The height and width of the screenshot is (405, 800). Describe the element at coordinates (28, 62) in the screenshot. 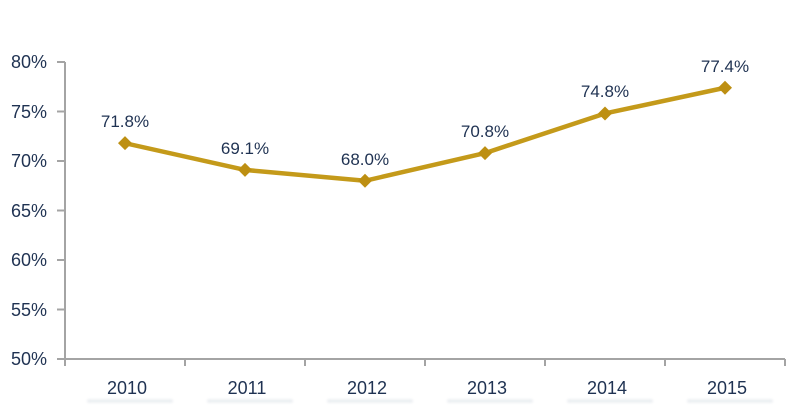

I see `y-tick-label: 80%` at that location.